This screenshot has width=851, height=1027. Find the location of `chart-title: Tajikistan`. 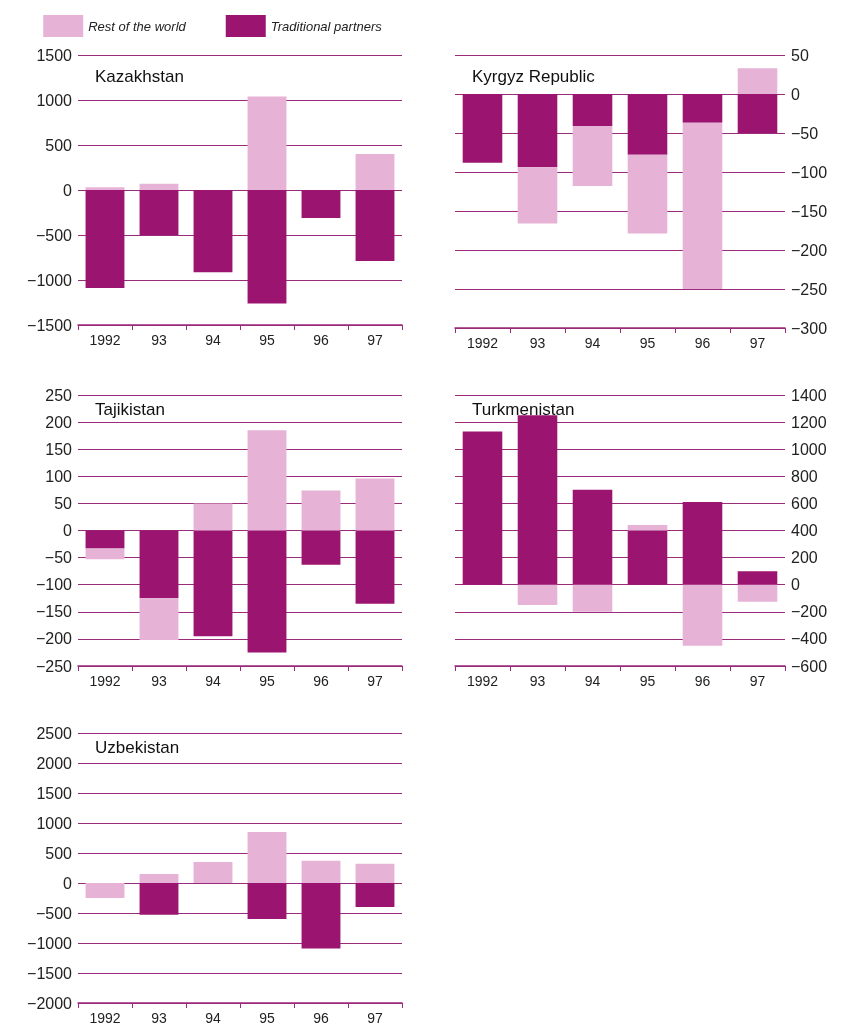

chart-title: Tajikistan is located at coordinates (130, 409).